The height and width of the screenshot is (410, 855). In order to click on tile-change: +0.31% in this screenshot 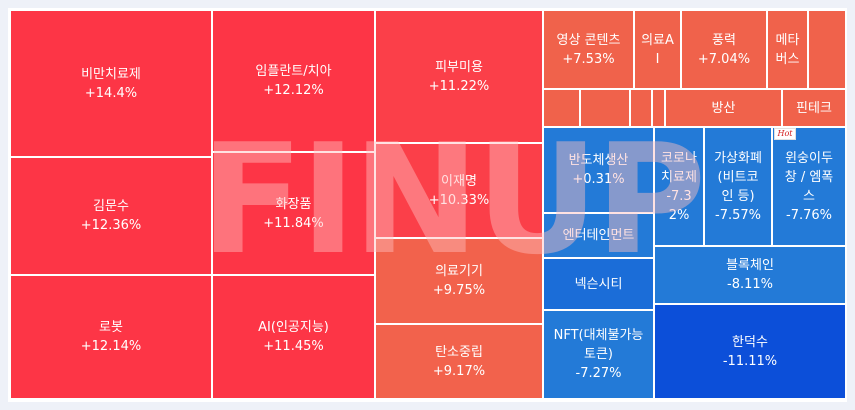, I will do `click(598, 179)`.